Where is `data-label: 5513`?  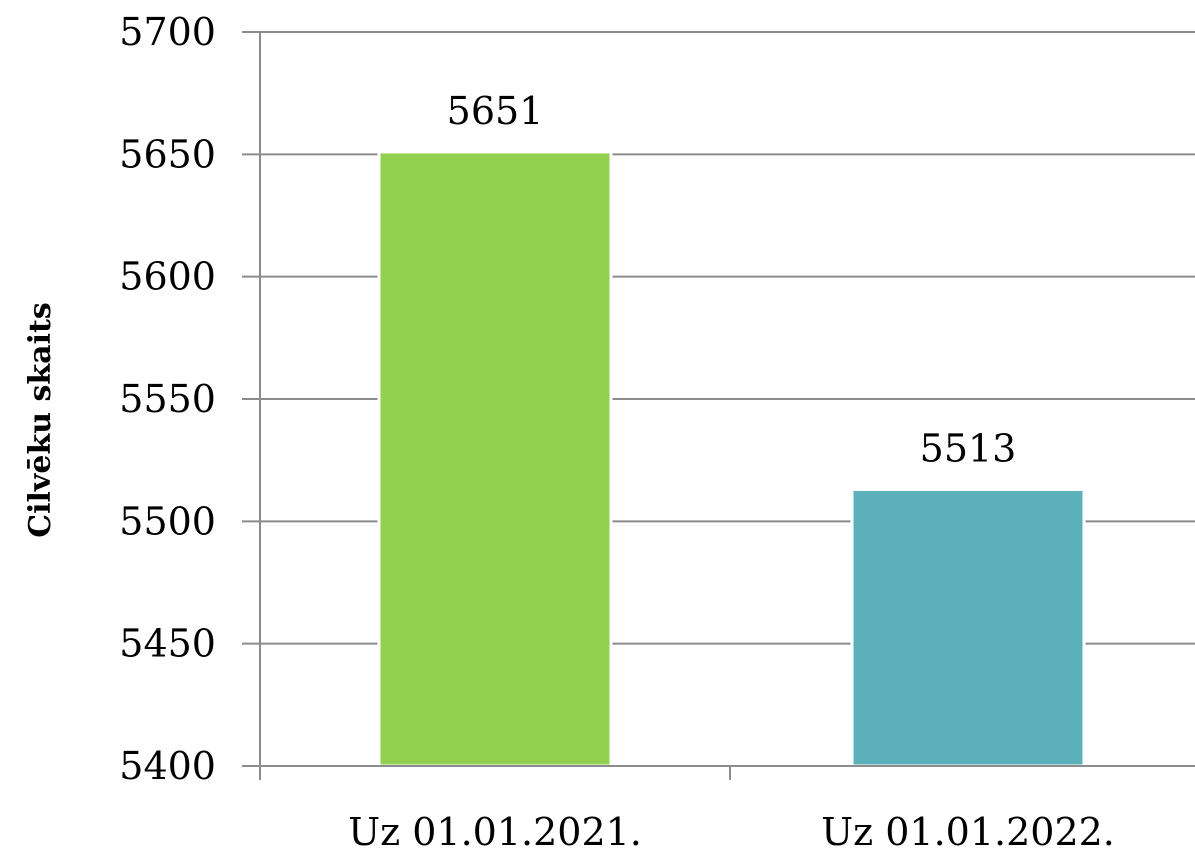
data-label: 5513 is located at coordinates (968, 449).